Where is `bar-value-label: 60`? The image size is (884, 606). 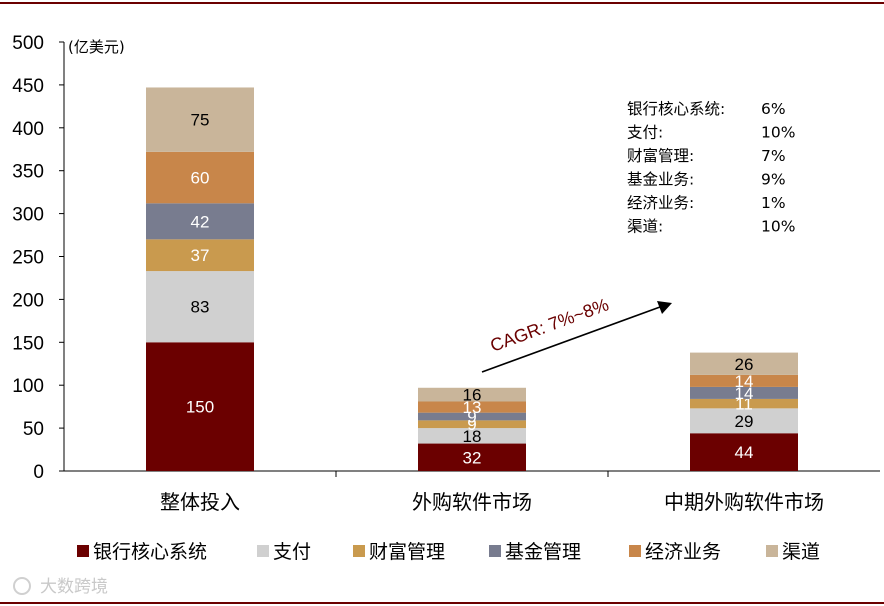 bar-value-label: 60 is located at coordinates (200, 178).